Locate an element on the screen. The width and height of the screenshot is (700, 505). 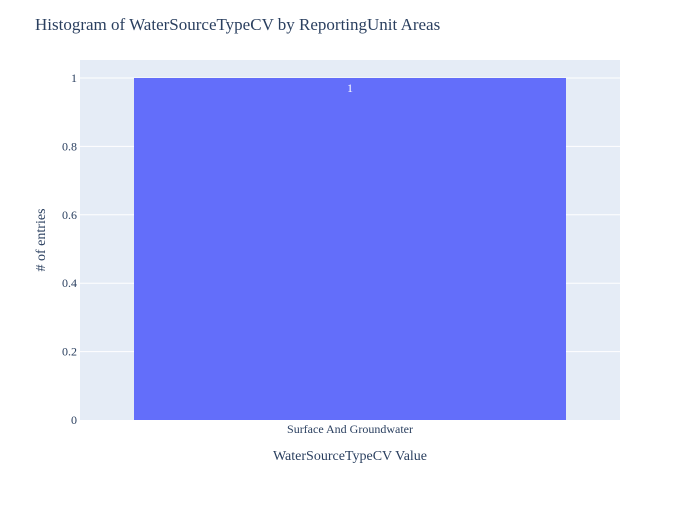
x-tick-label: Surface And Groundwater is located at coordinates (350, 429).